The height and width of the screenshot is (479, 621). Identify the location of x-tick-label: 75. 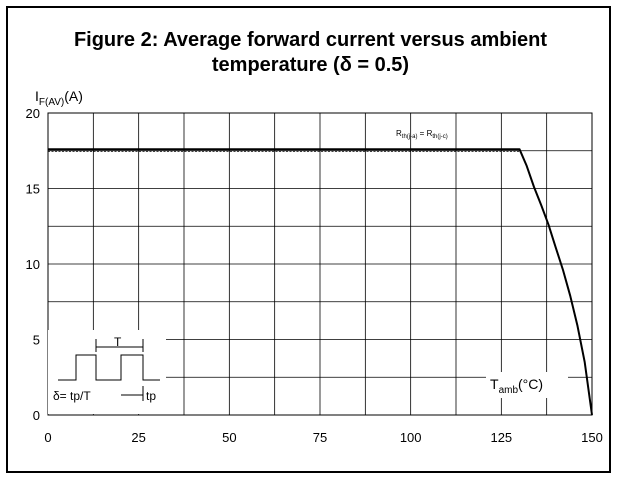
(320, 437).